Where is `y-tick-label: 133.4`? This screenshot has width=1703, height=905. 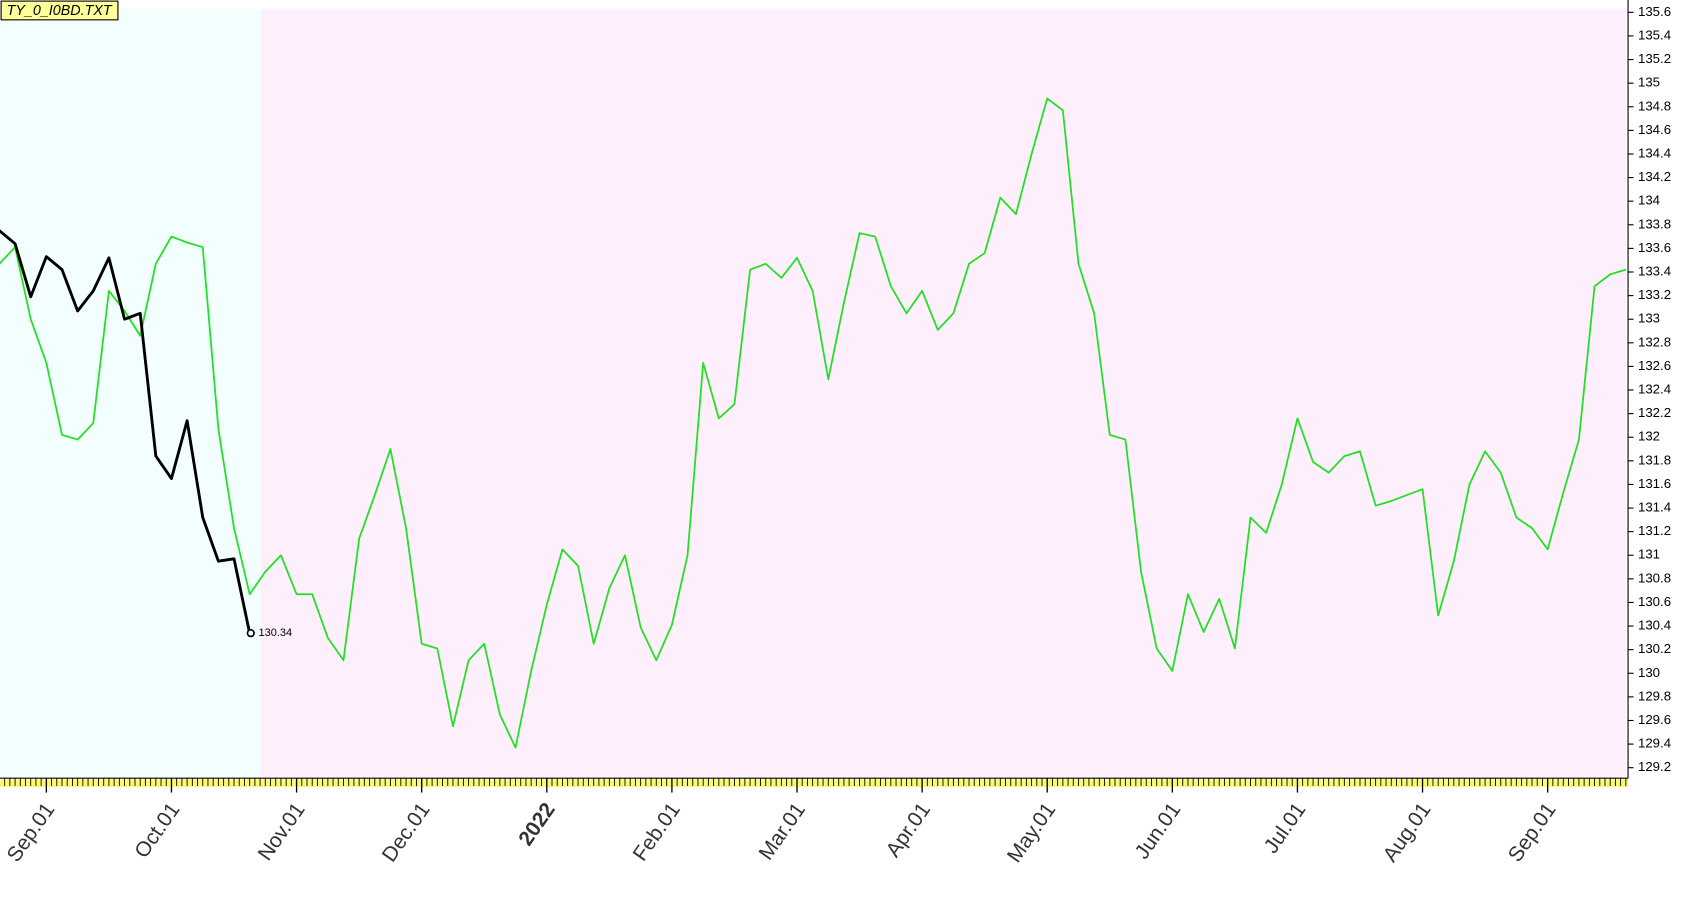 y-tick-label: 133.4 is located at coordinates (1654, 271).